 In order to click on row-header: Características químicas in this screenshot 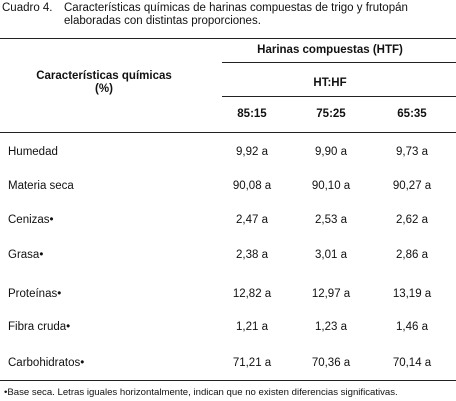, I will do `click(104, 76)`.